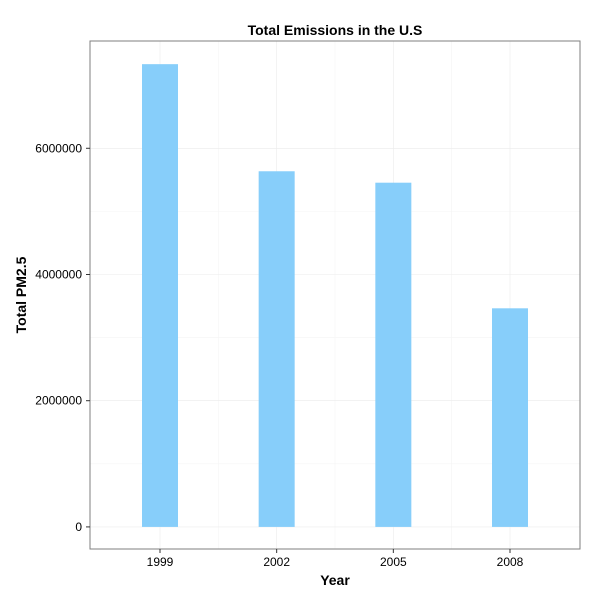 Image resolution: width=600 pixels, height=605 pixels. Describe the element at coordinates (276, 349) in the screenshot. I see `bar-2002` at that location.